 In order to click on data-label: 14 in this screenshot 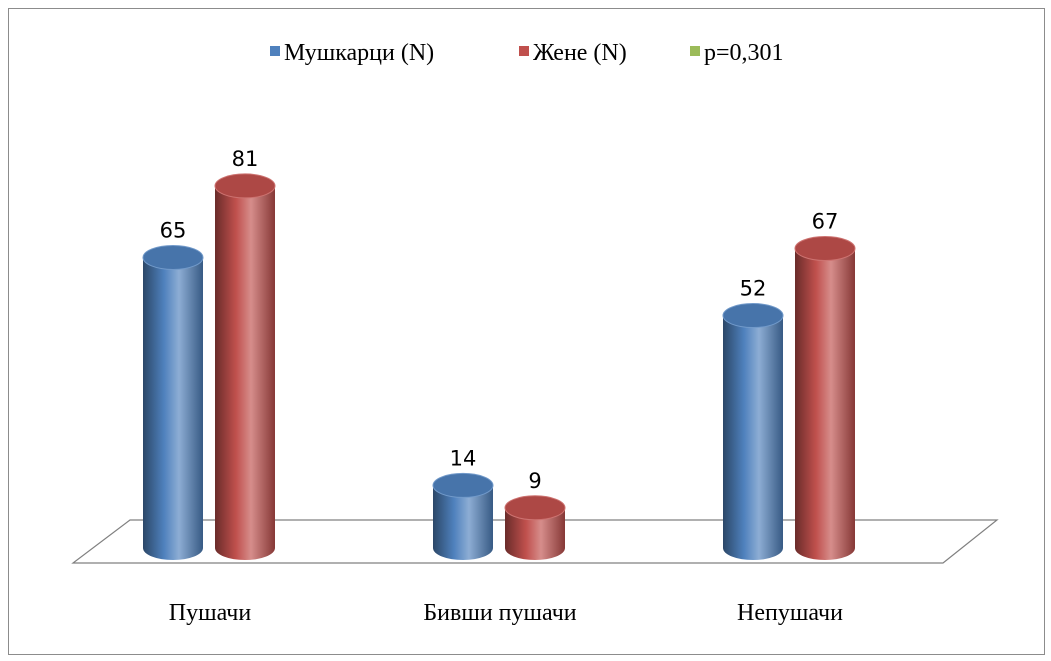, I will do `click(463, 458)`.